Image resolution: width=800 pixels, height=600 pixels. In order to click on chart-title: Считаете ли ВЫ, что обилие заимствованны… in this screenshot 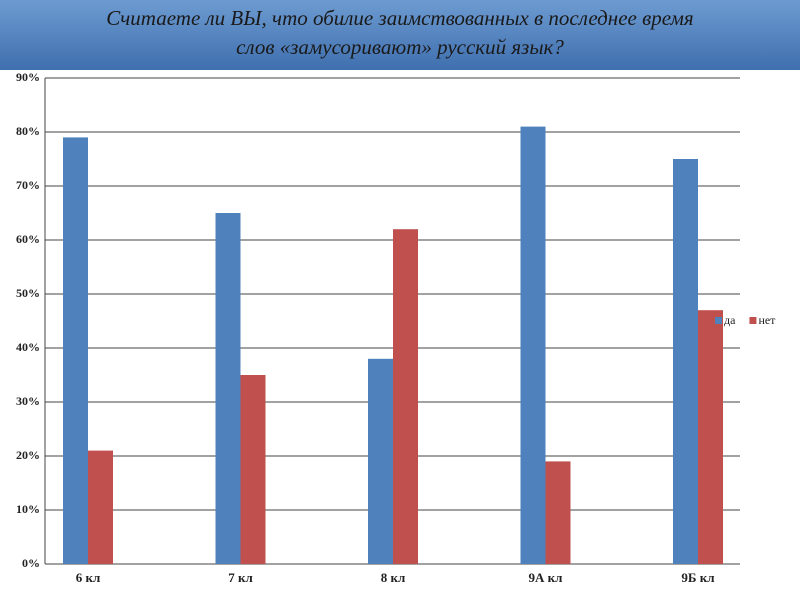, I will do `click(399, 32)`.